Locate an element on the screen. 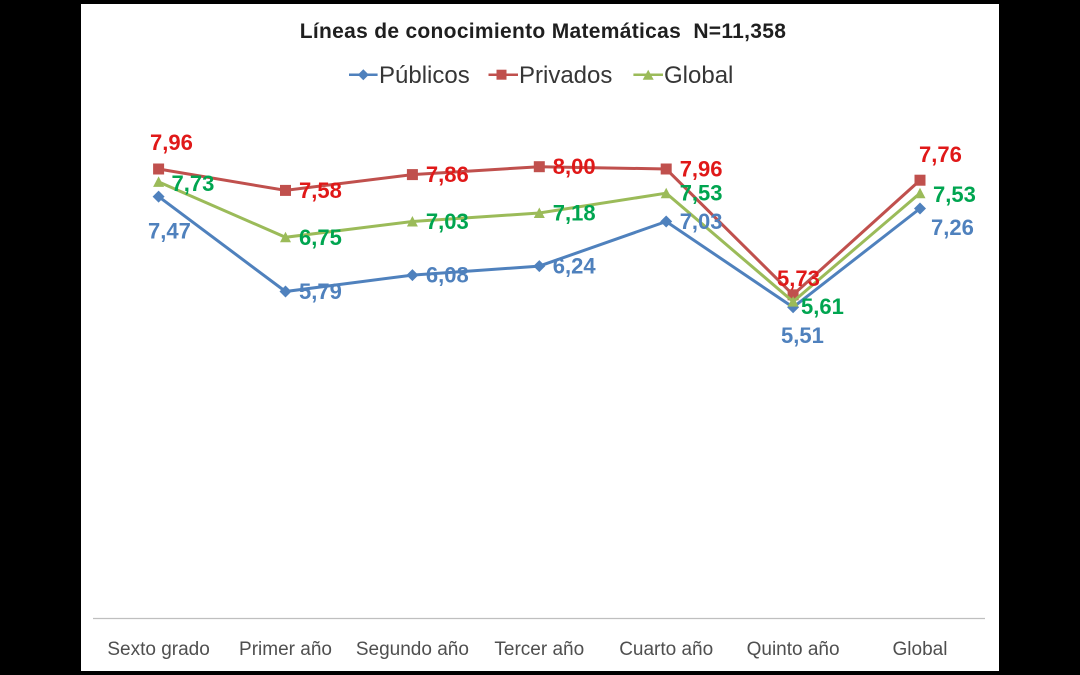 The height and width of the screenshot is (675, 1080). svg-text: 7,73 is located at coordinates (193, 183).